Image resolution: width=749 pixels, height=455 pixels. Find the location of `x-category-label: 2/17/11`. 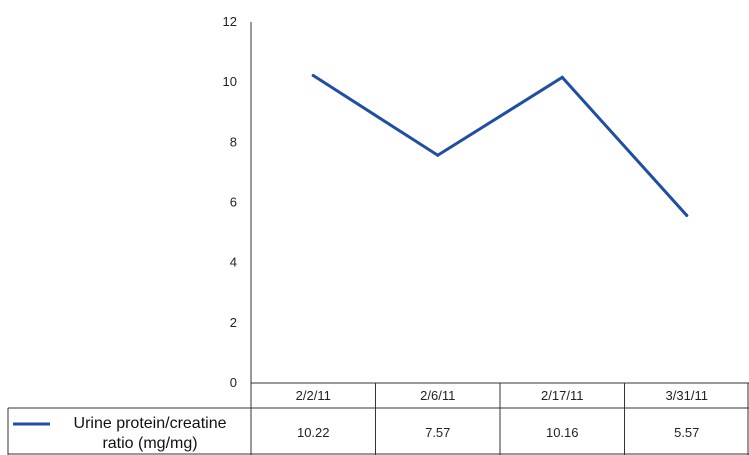

x-category-label: 2/17/11 is located at coordinates (562, 395).